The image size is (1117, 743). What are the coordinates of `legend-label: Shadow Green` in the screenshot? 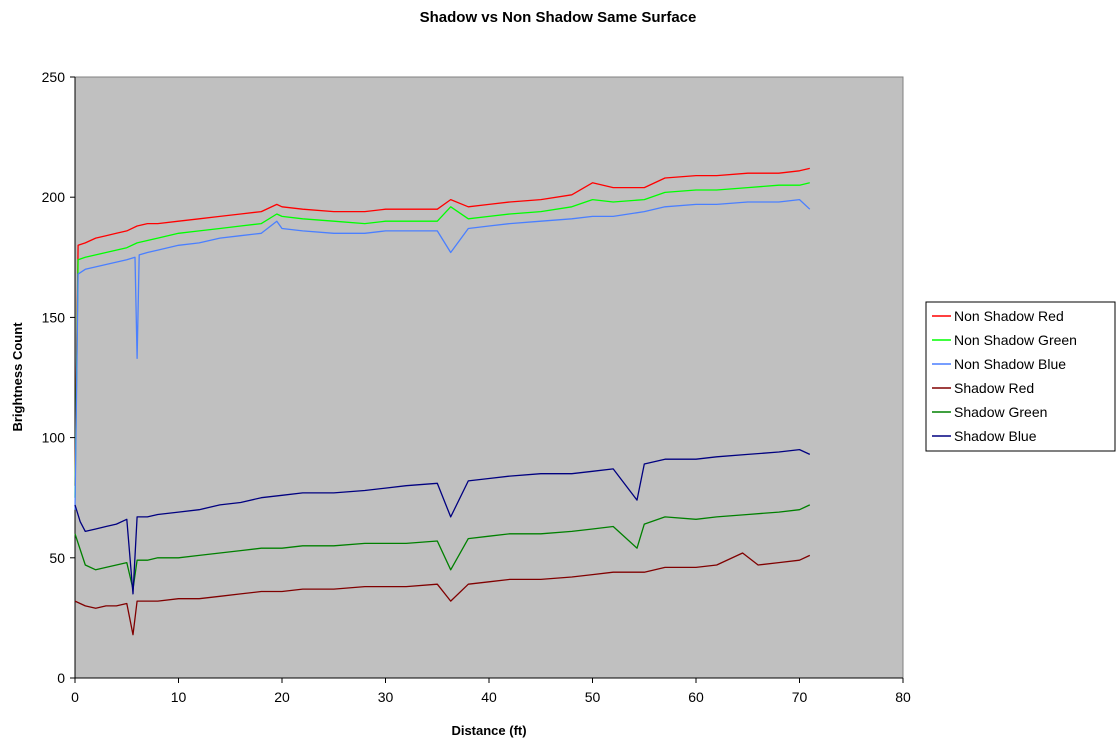 It's located at (1000, 412).